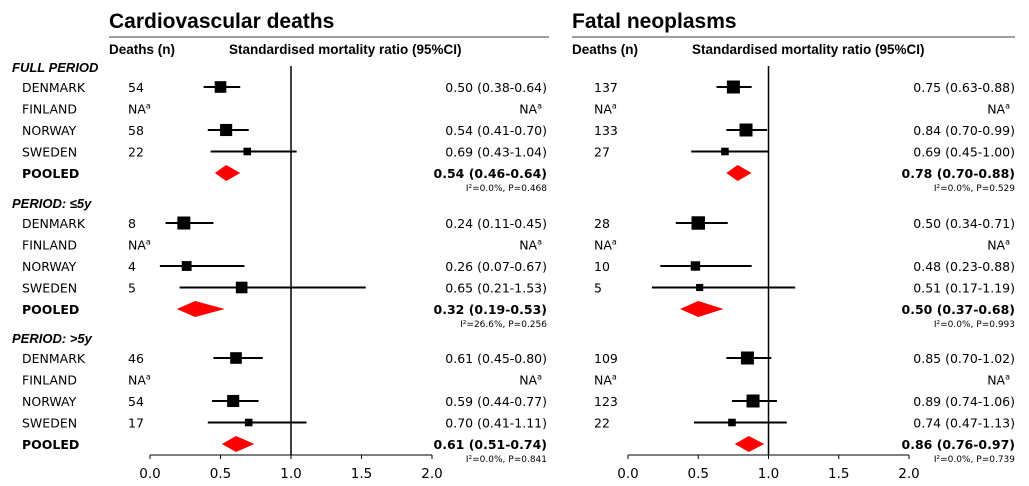 This screenshot has height=486, width=1029. I want to click on smr-estimate-text: 0.54 (0.41-0.70), so click(496, 130).